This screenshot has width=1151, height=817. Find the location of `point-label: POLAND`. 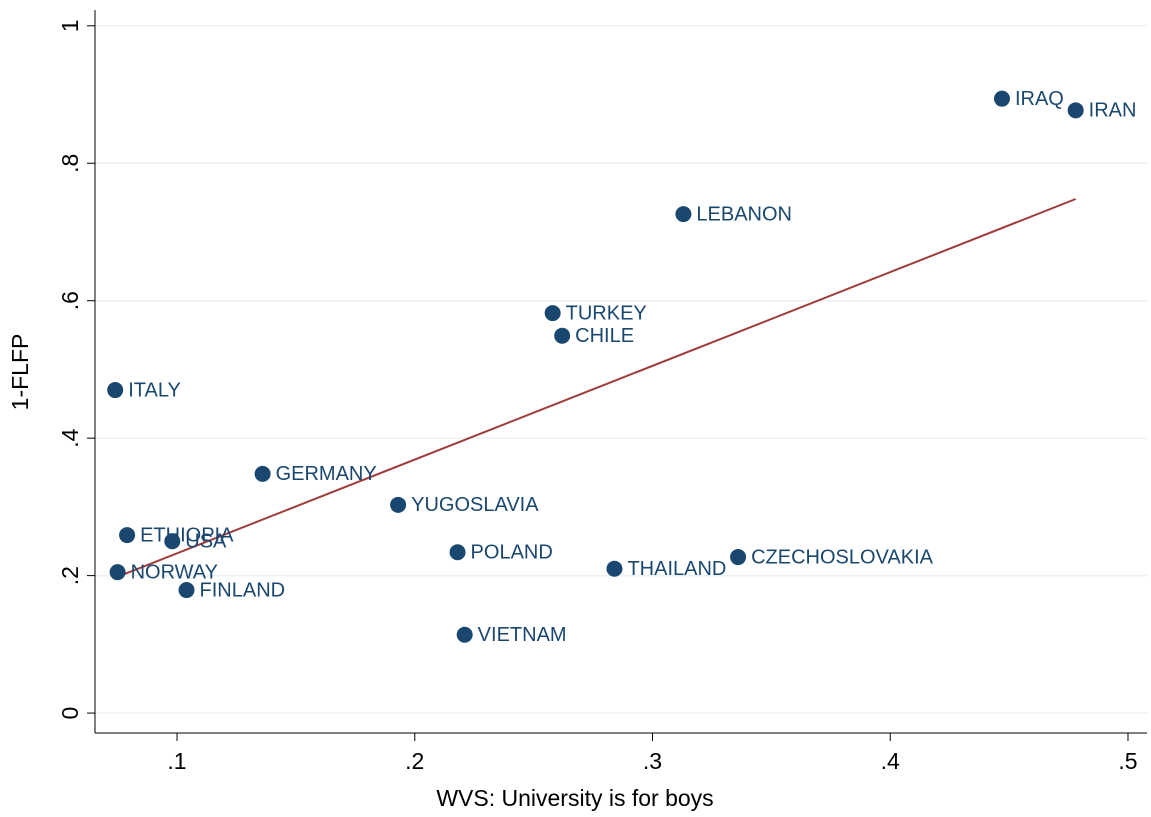

point-label: POLAND is located at coordinates (512, 553).